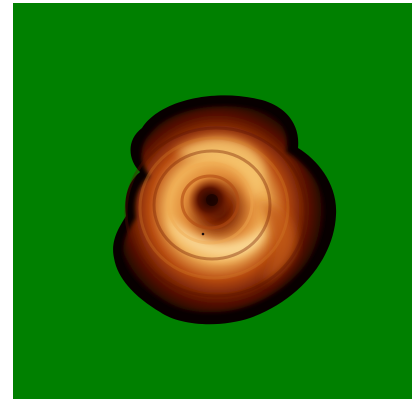  What do you see at coordinates (203, 234) in the screenshot?
I see `center-speck` at bounding box center [203, 234].